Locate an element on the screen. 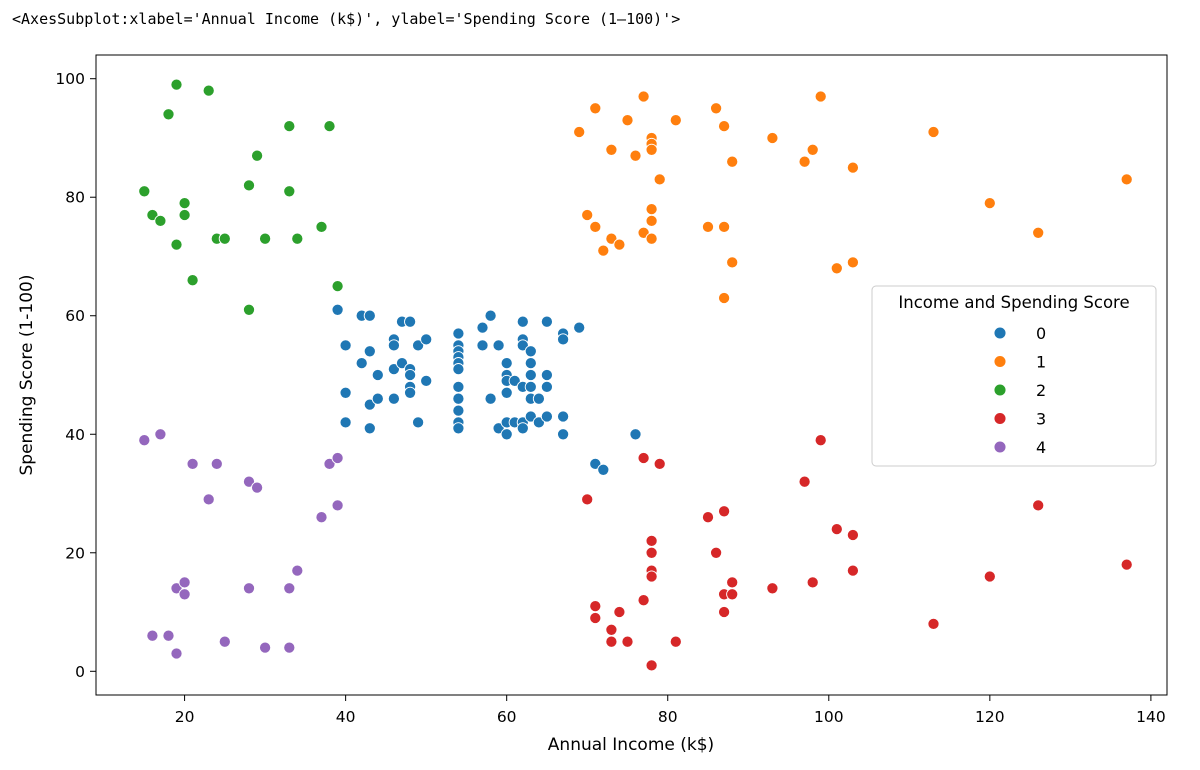 The height and width of the screenshot is (770, 1200). x-axis: 20 40 60 80 100 120 140 is located at coordinates (670, 710).